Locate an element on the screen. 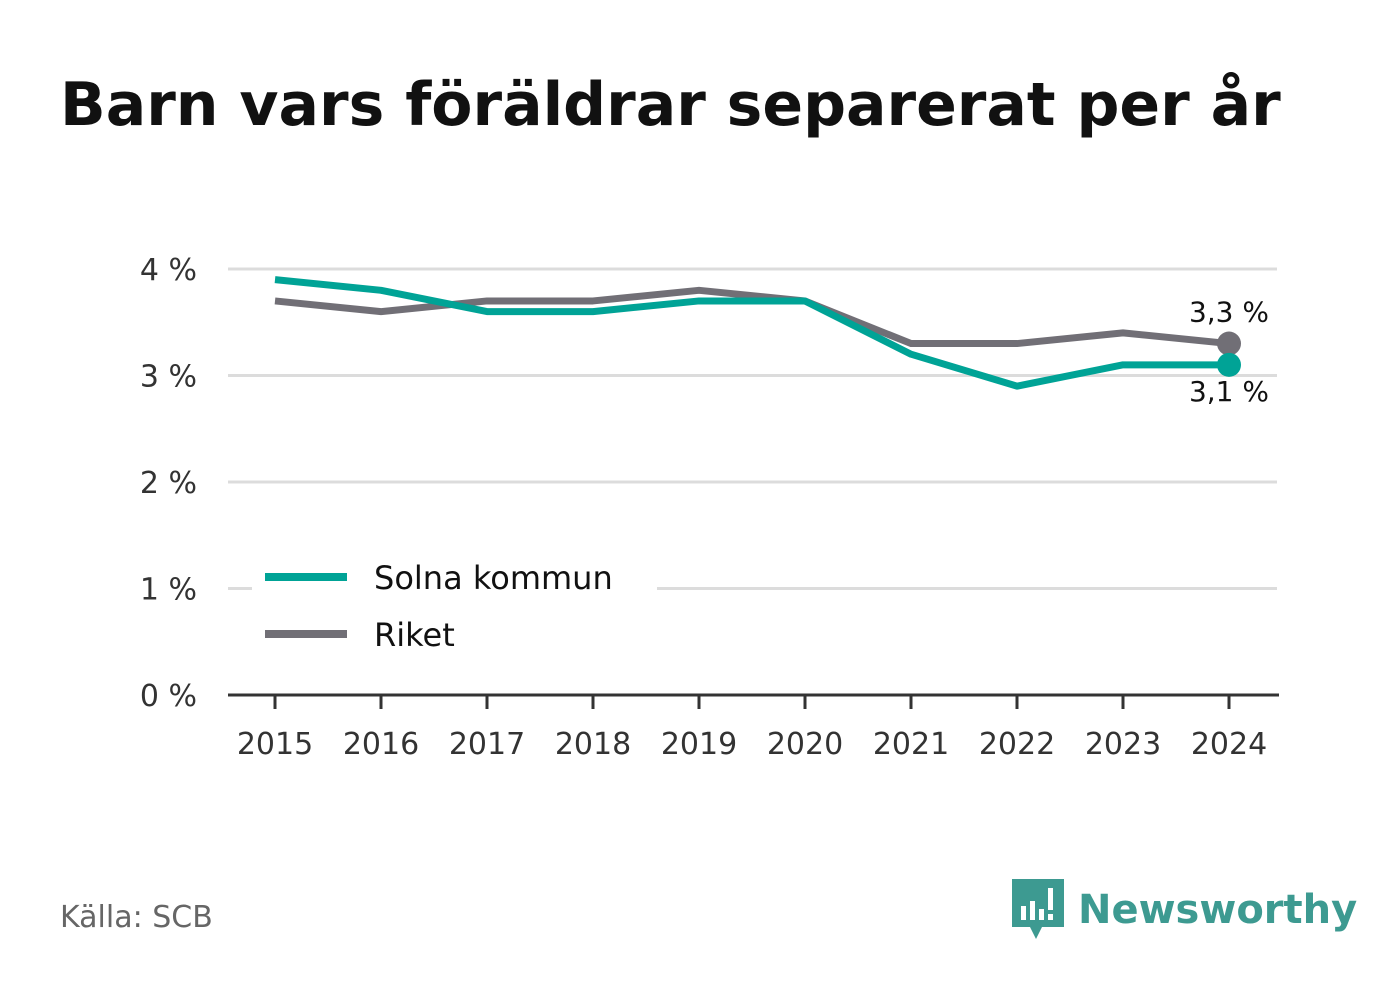 Image resolution: width=1382 pixels, height=999 pixels. legend-label: Solna kommun is located at coordinates (493, 578).